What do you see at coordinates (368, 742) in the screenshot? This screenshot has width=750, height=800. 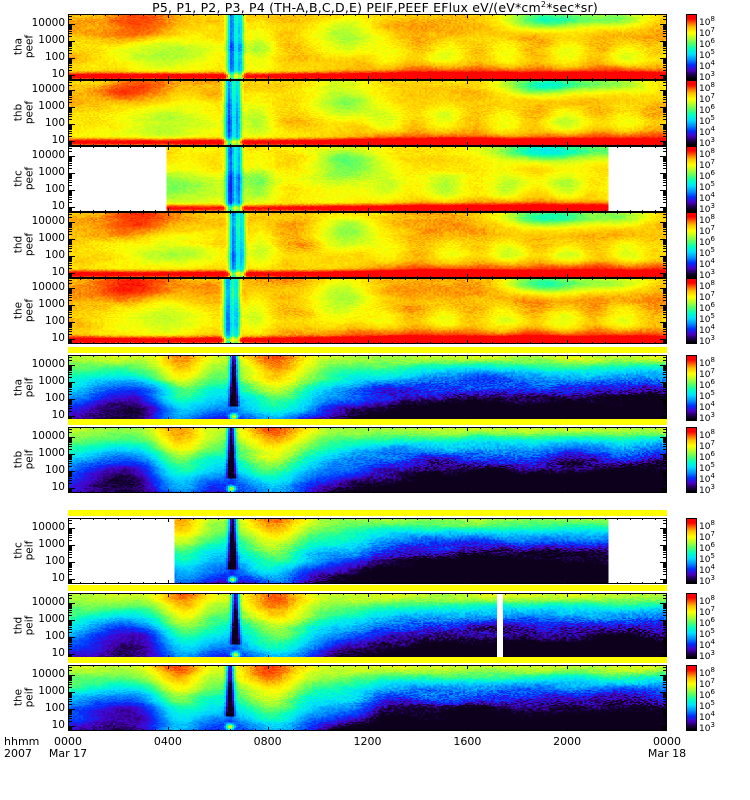 I see `x-tick-label: 1200` at bounding box center [368, 742].